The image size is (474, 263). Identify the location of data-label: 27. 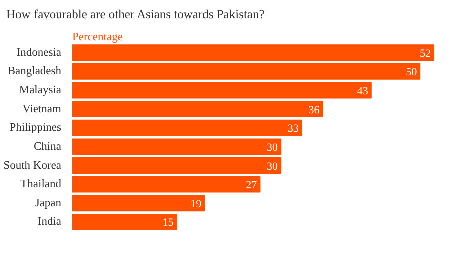
(252, 186).